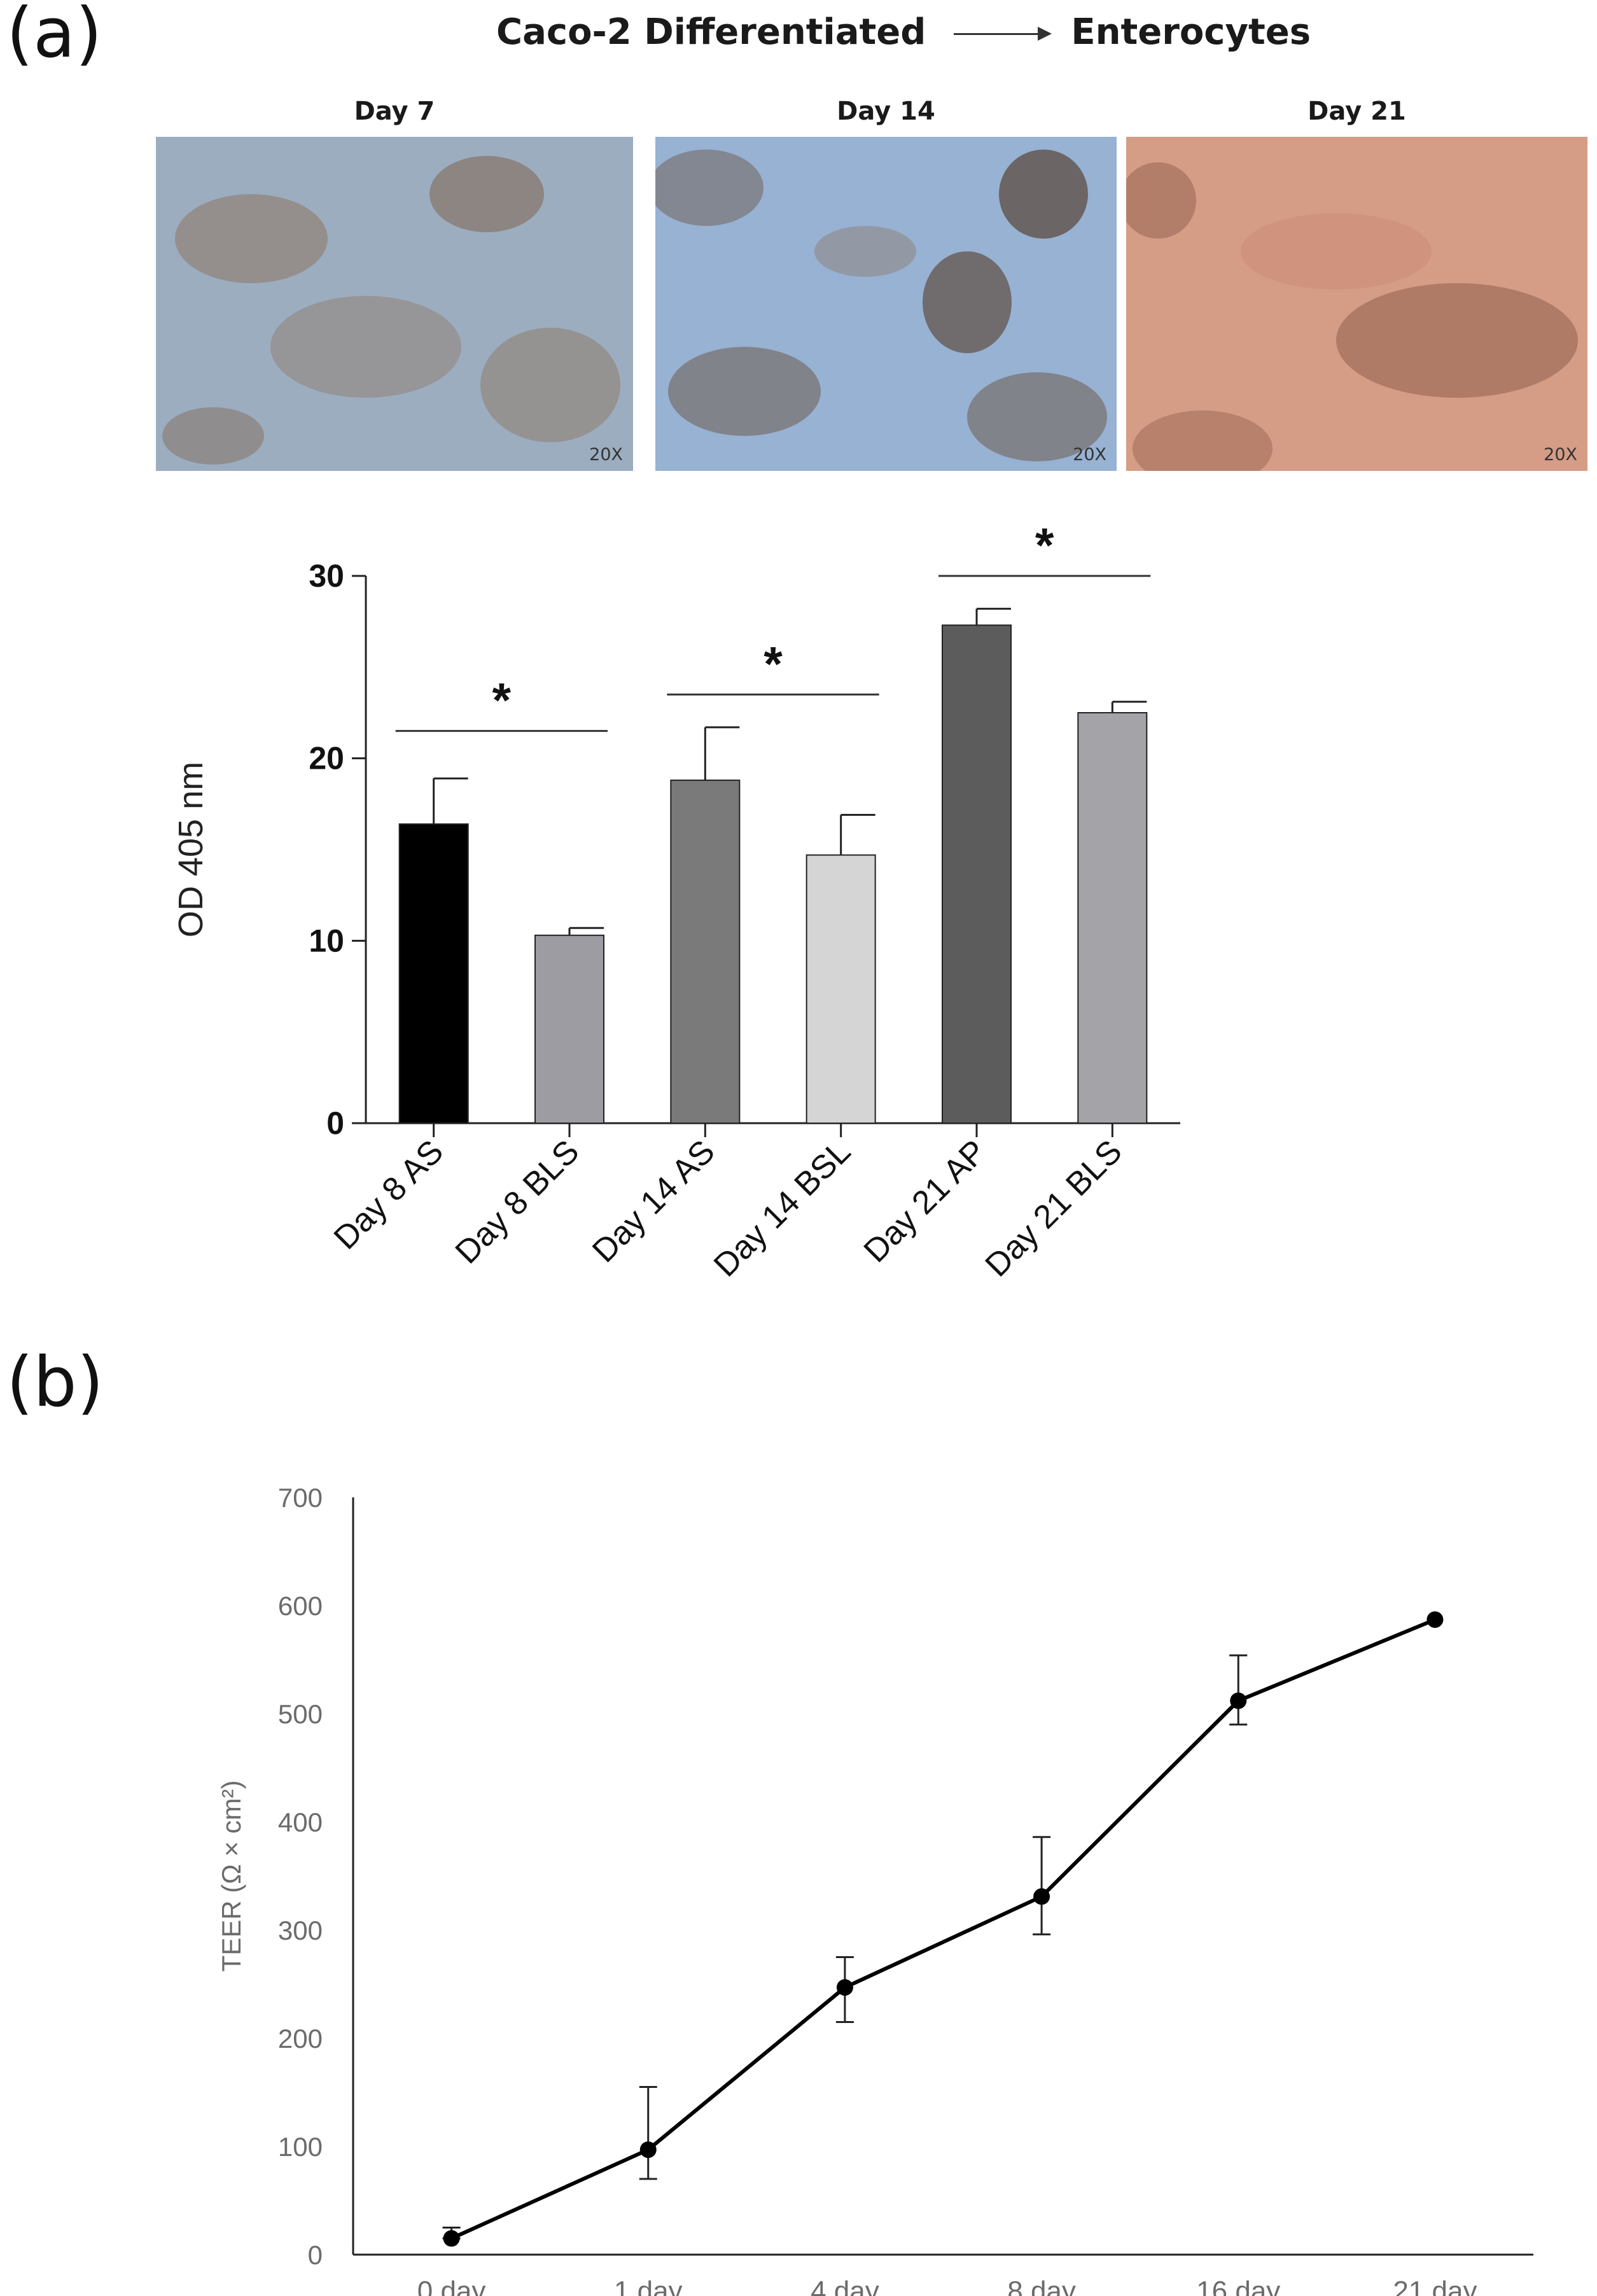 The width and height of the screenshot is (1597, 2296). I want to click on y-tick-label: 10, so click(326, 940).